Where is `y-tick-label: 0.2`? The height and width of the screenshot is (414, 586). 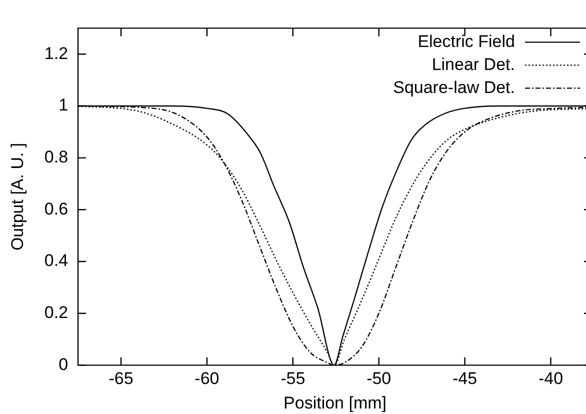
y-tick-label: 0.2 is located at coordinates (56, 312).